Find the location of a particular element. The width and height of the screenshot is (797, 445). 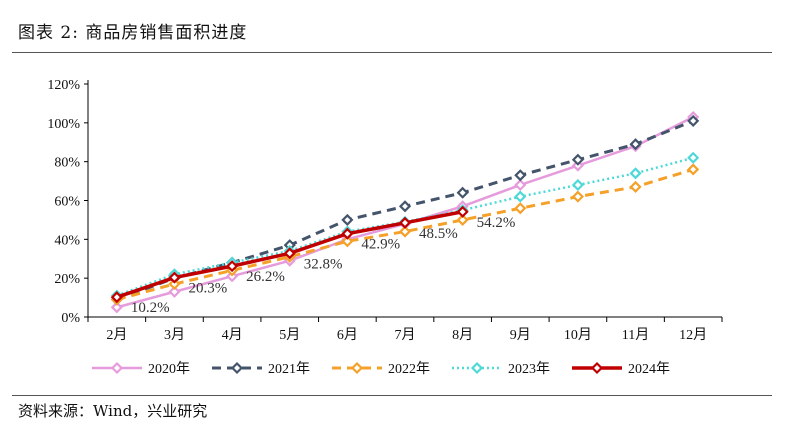

legend-label: 2021年 is located at coordinates (289, 369).